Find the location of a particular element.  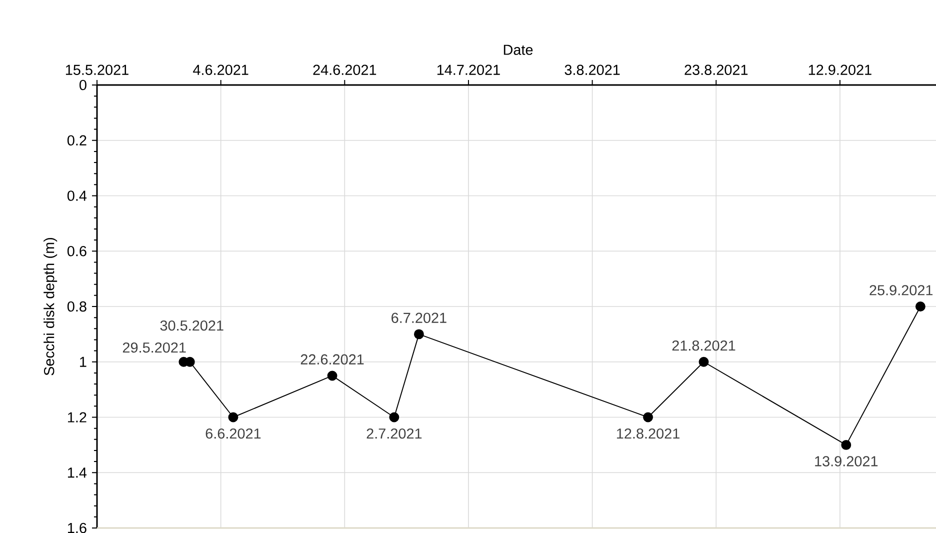

annotation: 2.7.2021 is located at coordinates (394, 433).